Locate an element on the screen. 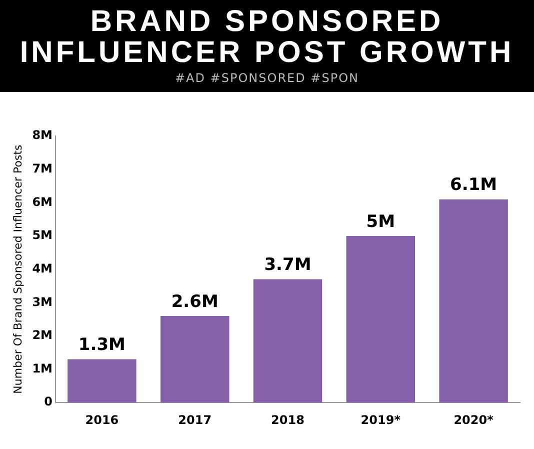  y-tick-label: 6M is located at coordinates (42, 201).